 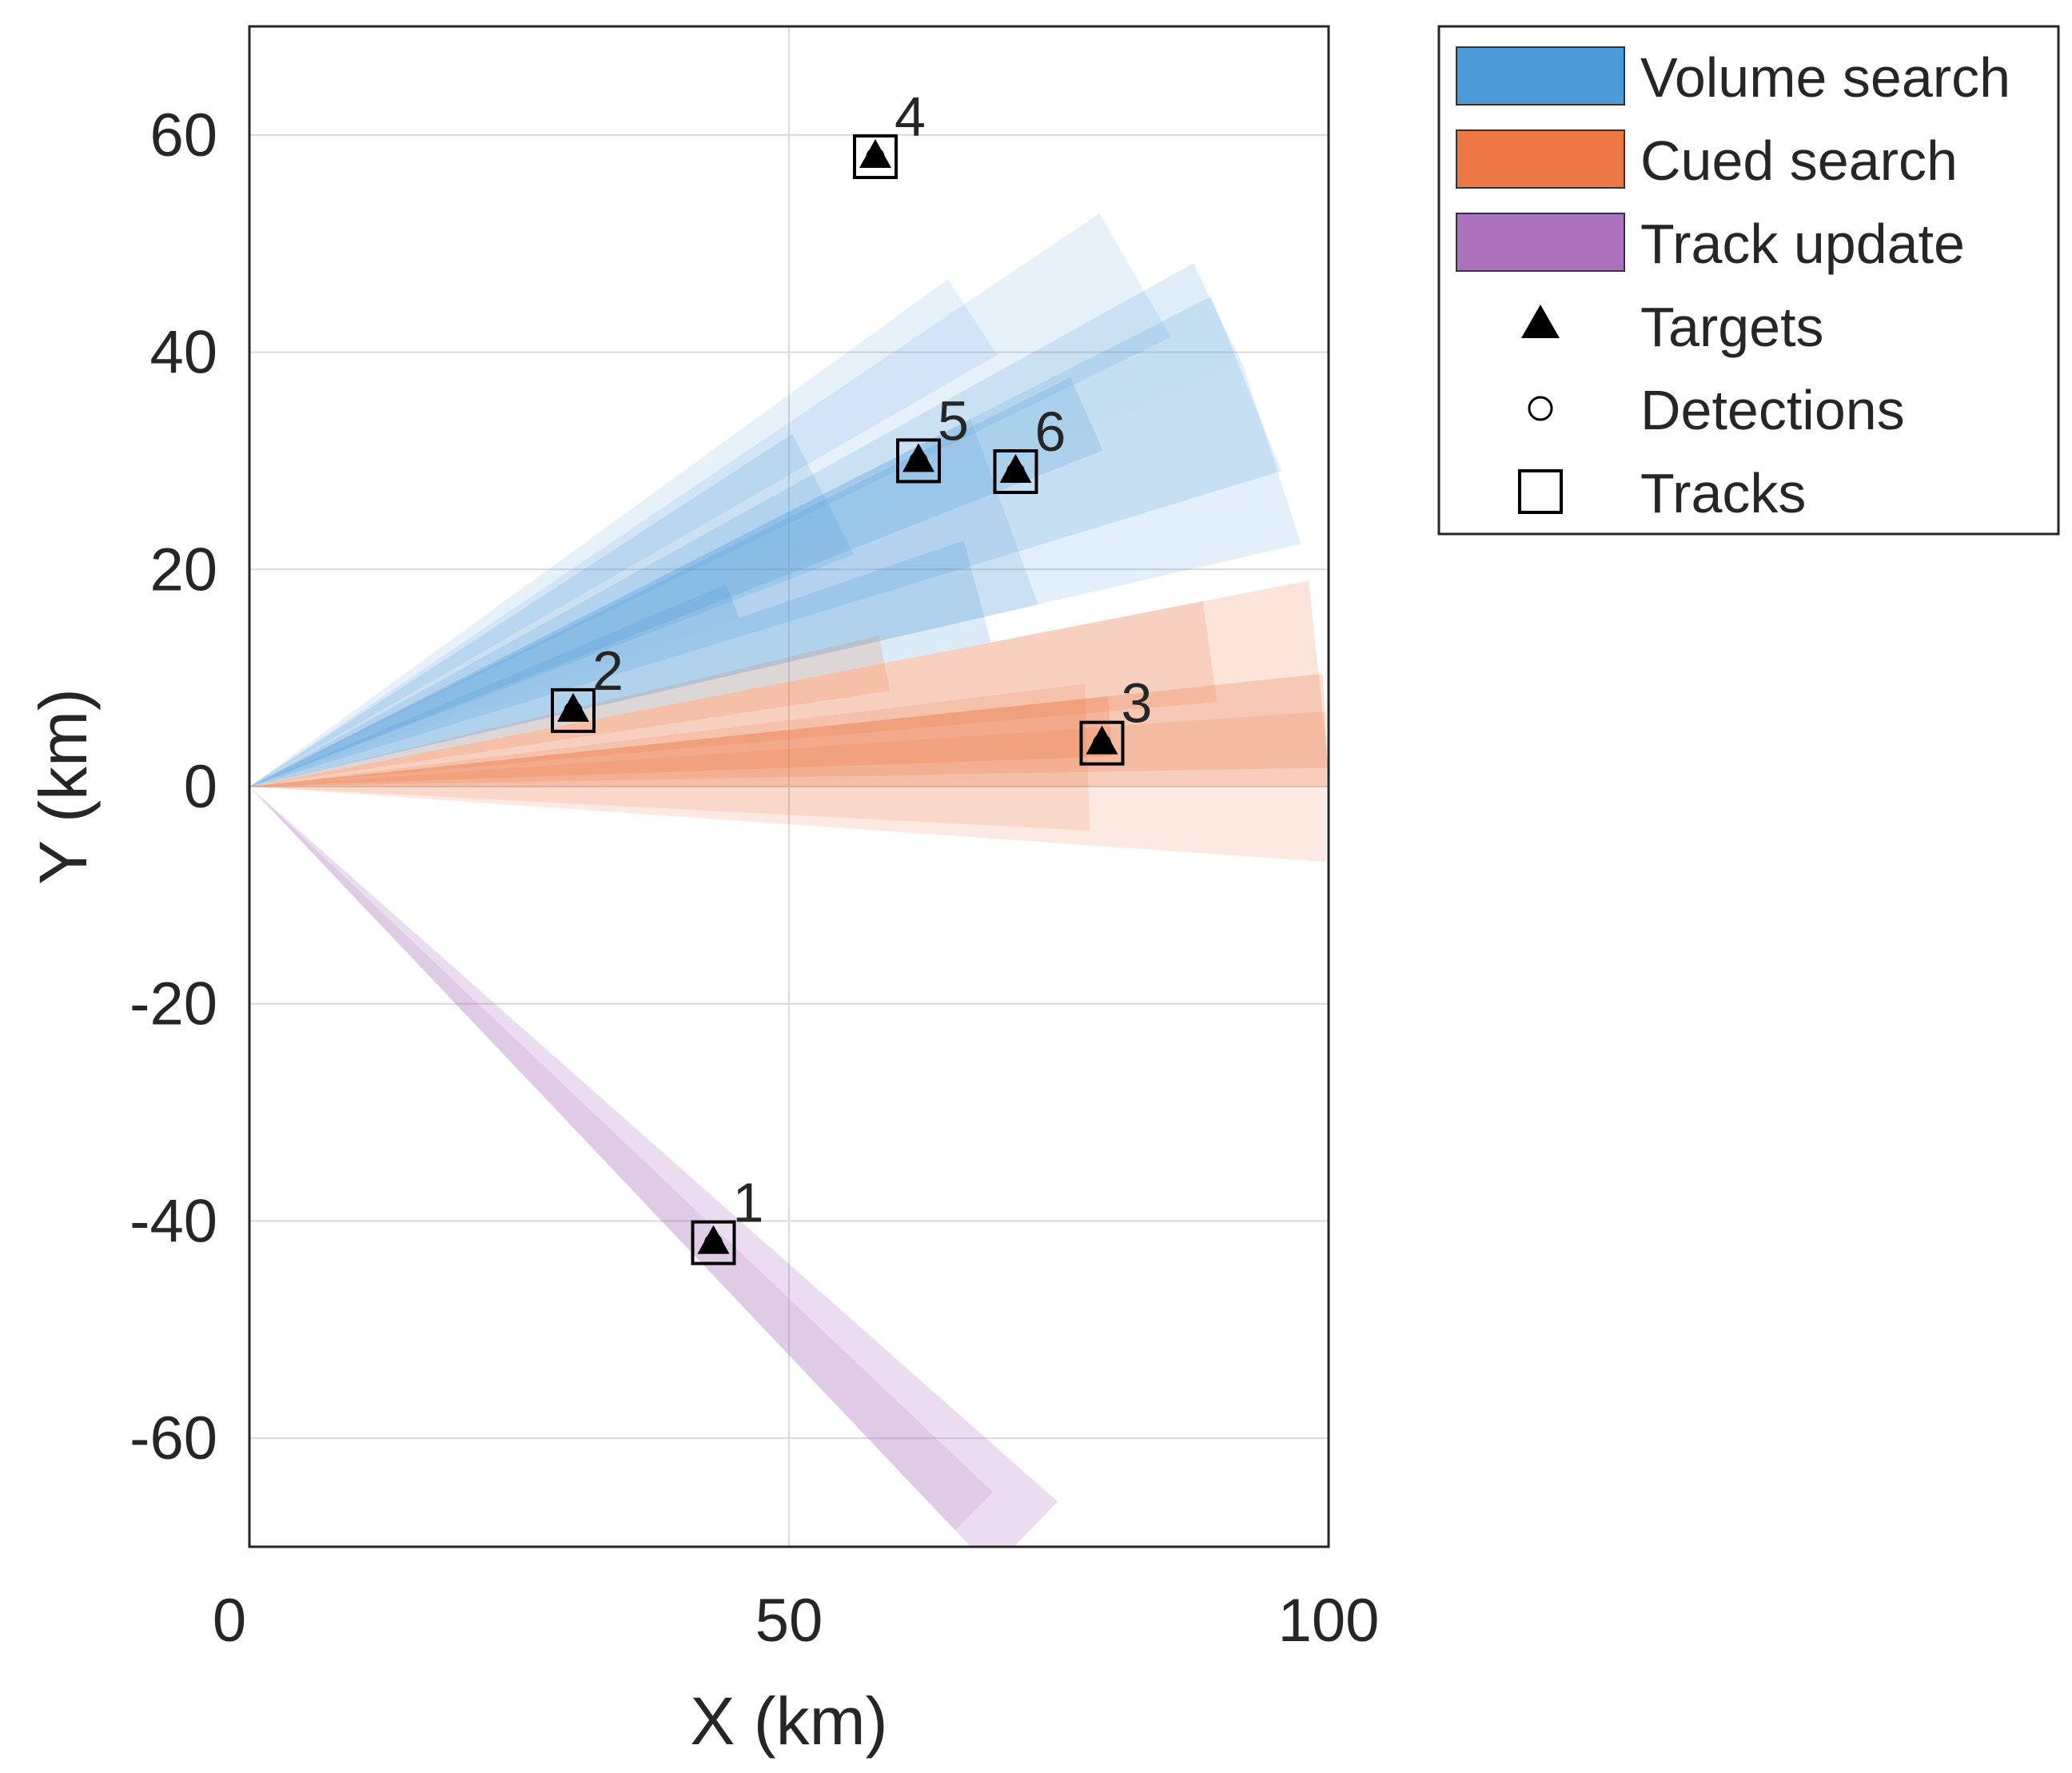 I want to click on legend-square-marker, so click(x=1540, y=492).